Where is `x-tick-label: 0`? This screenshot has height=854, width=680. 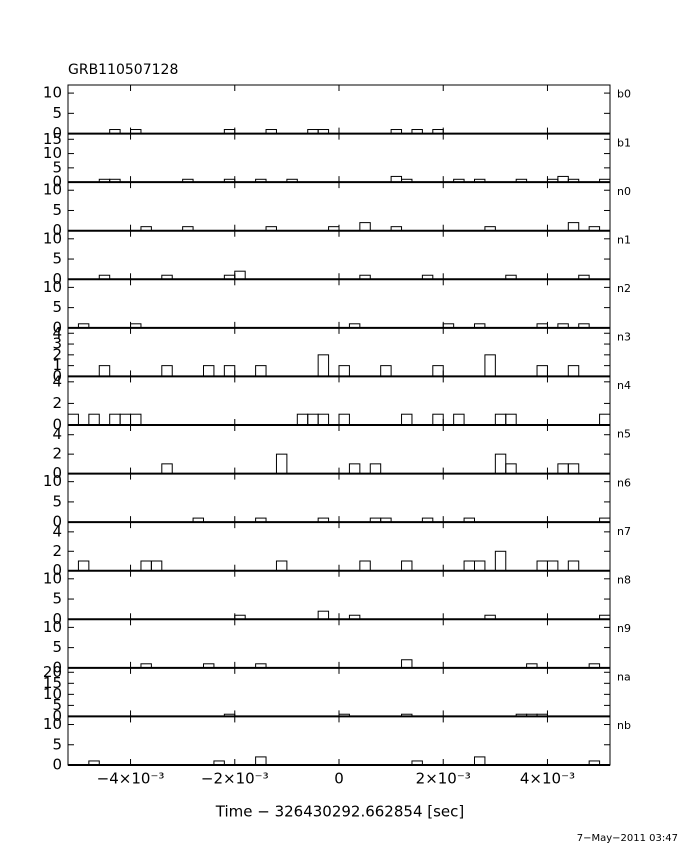 x-tick-label: 0 is located at coordinates (339, 779).